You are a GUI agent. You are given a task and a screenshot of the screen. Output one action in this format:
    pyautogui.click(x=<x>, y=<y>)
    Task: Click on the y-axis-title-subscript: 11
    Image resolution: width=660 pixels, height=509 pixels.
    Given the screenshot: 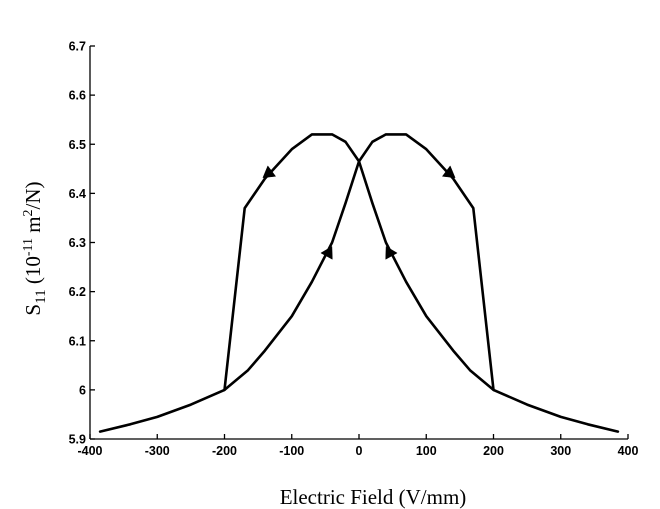 What is the action you would take?
    pyautogui.click(x=41, y=296)
    